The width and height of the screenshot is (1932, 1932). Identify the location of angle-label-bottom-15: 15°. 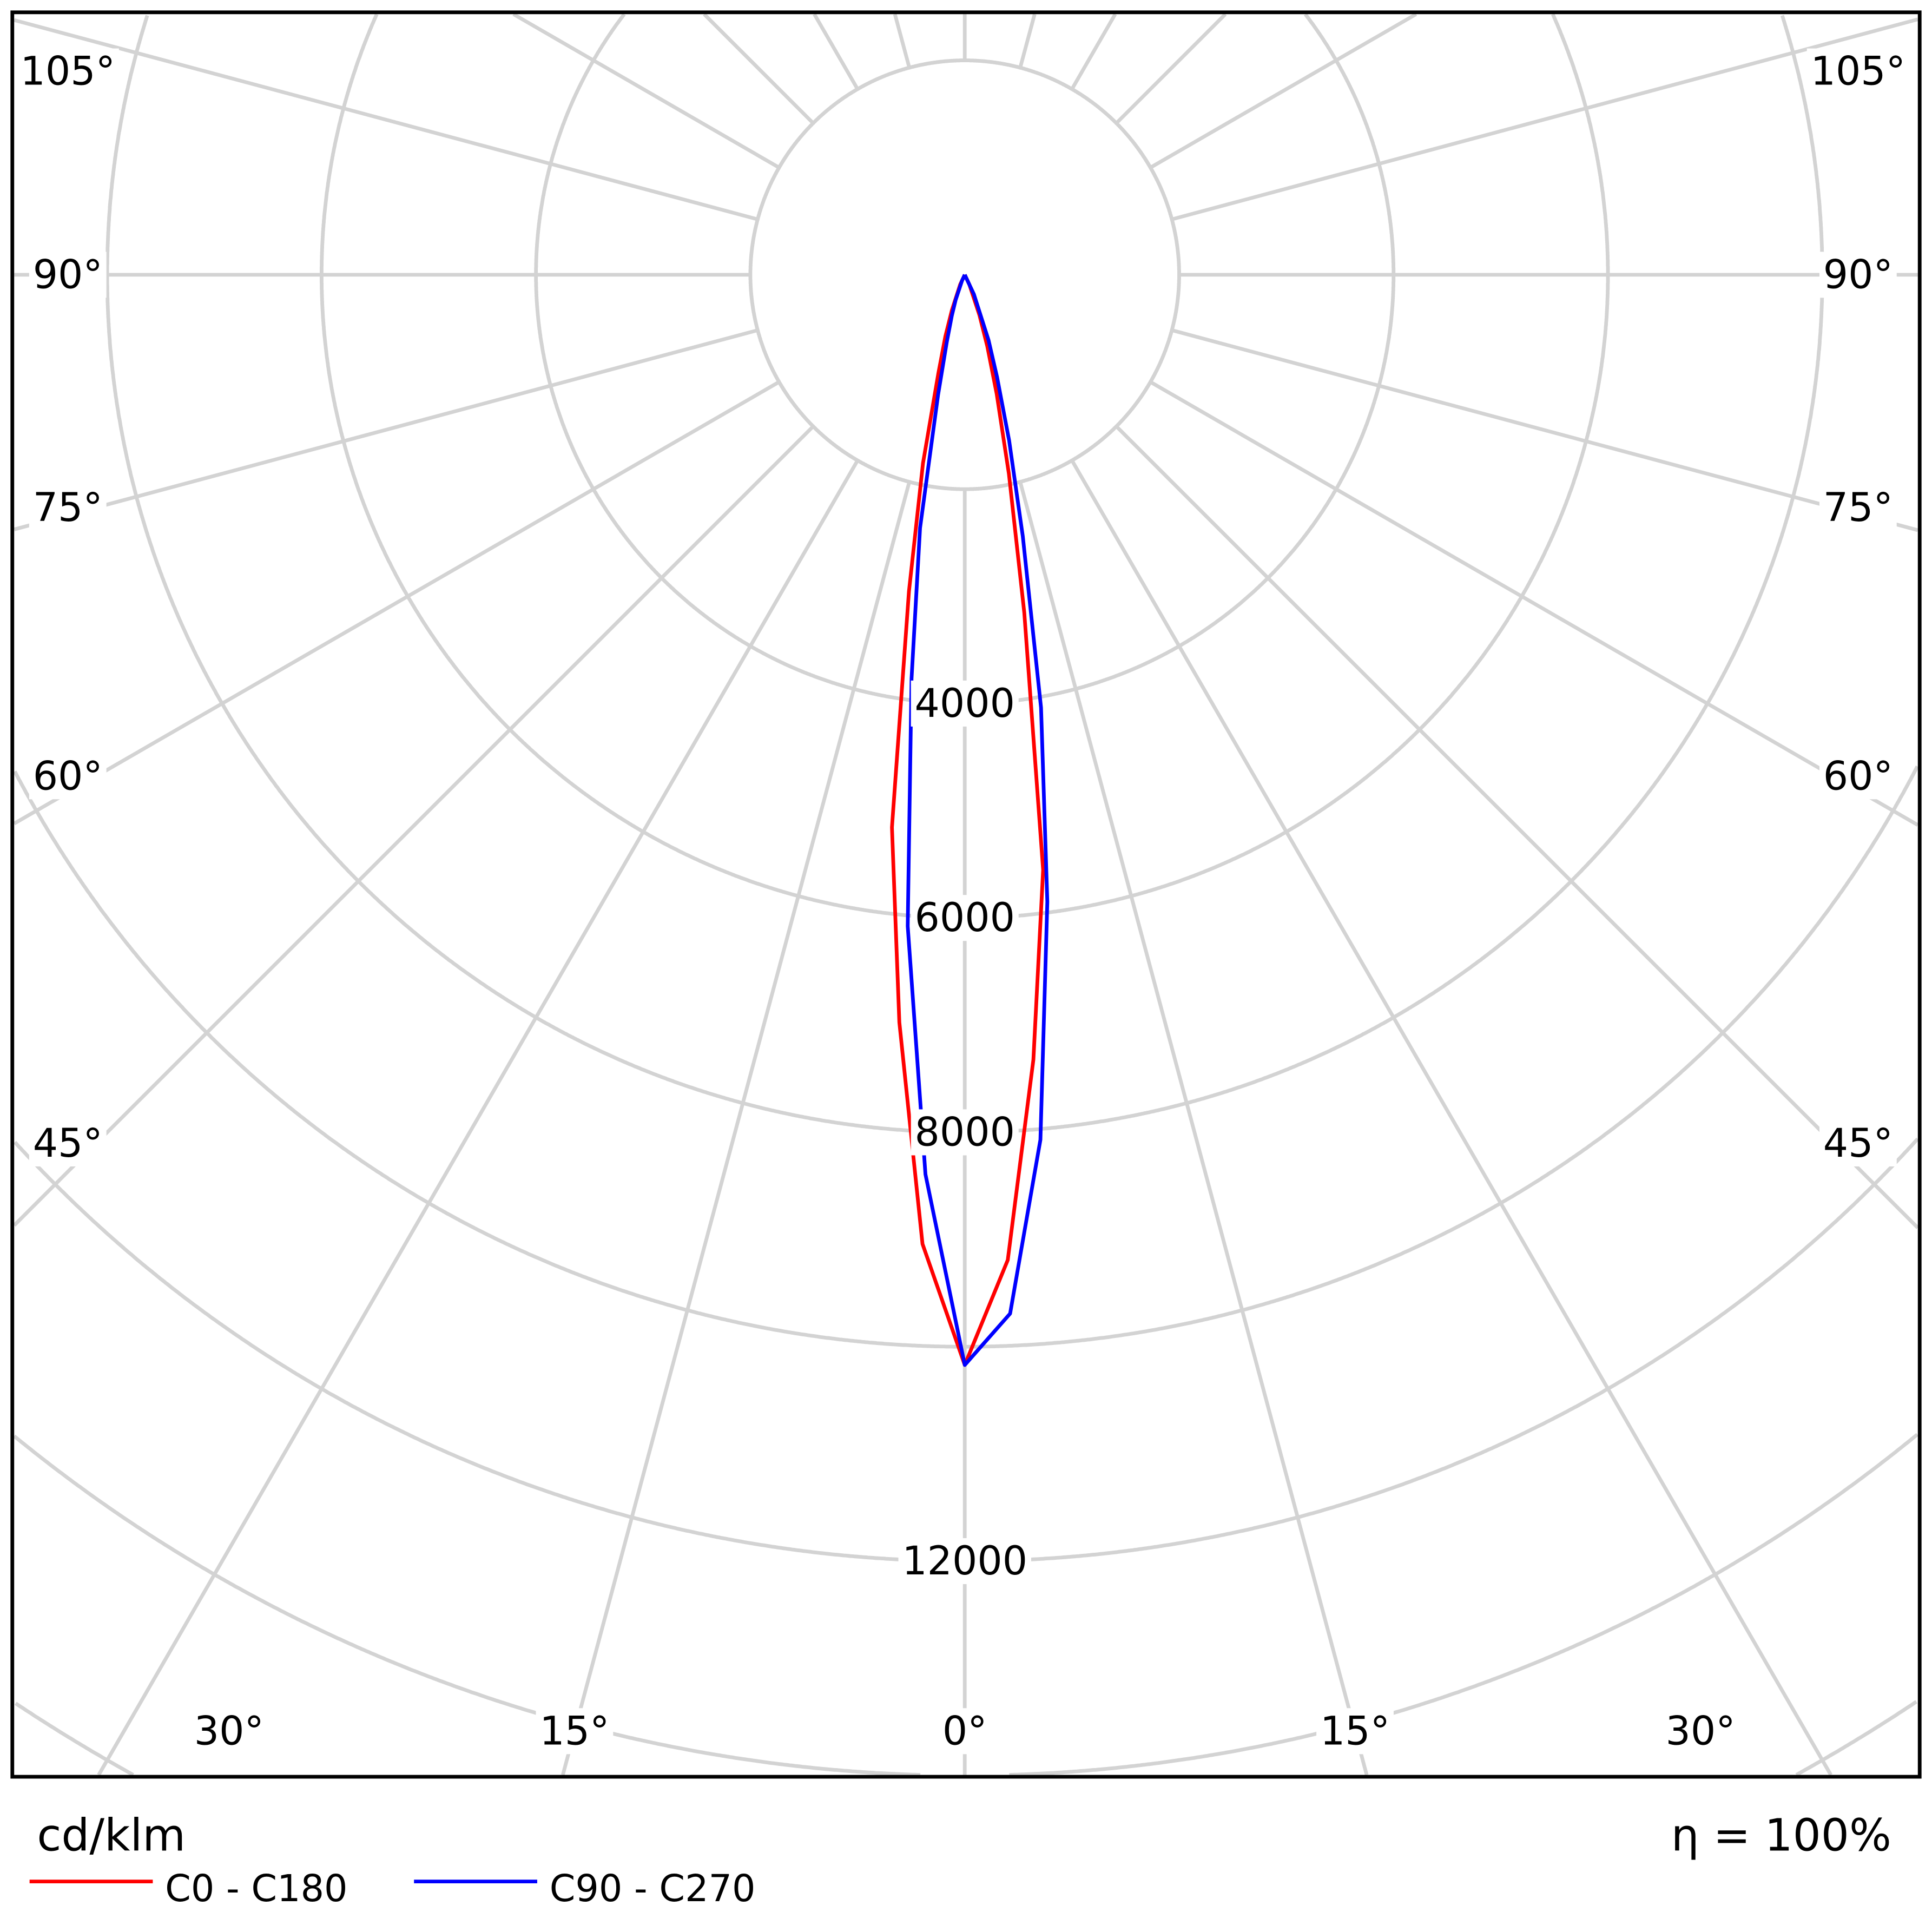
(1355, 1731).